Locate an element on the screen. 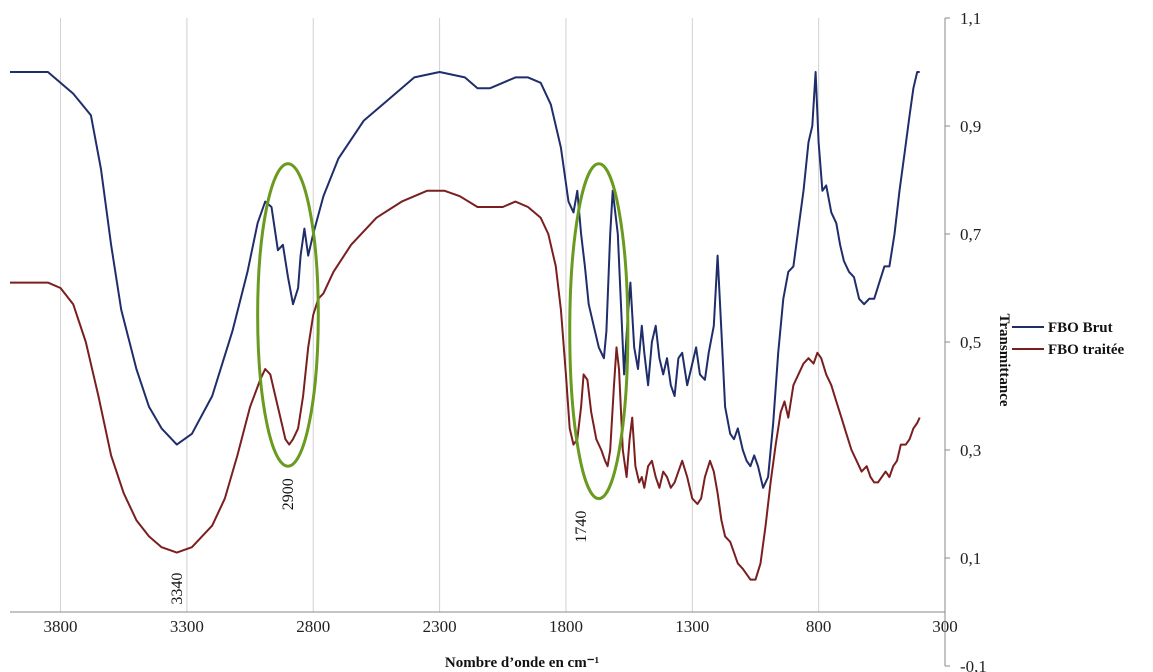 The image size is (1153, 672). annotation-3340: 3340 is located at coordinates (177, 589).